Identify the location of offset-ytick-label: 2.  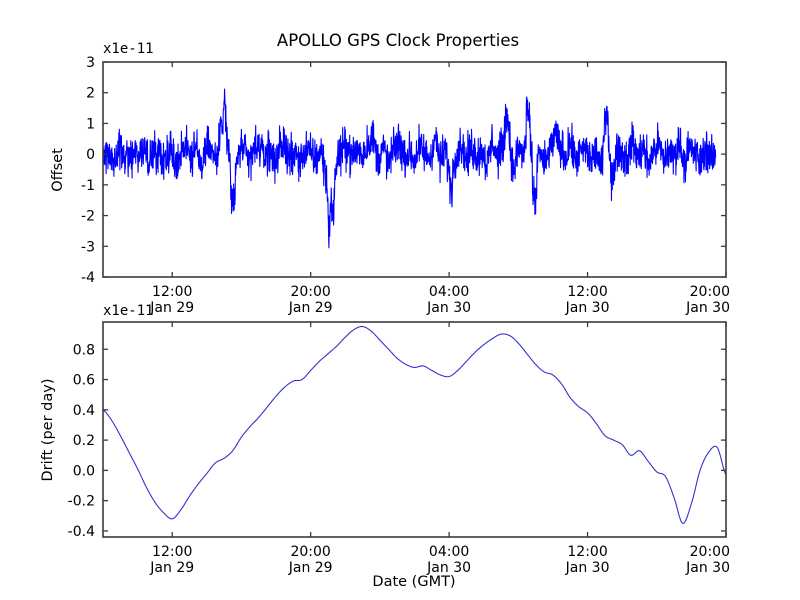
(90, 94).